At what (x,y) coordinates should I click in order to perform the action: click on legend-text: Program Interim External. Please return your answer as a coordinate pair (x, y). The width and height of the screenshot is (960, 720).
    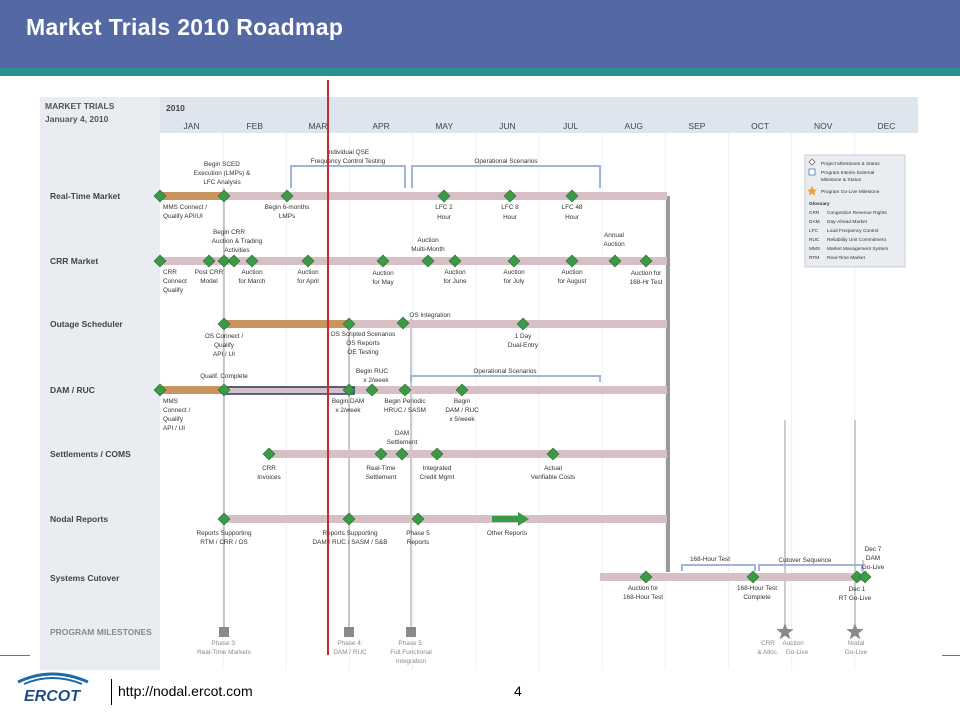
    Looking at the image, I should click on (847, 173).